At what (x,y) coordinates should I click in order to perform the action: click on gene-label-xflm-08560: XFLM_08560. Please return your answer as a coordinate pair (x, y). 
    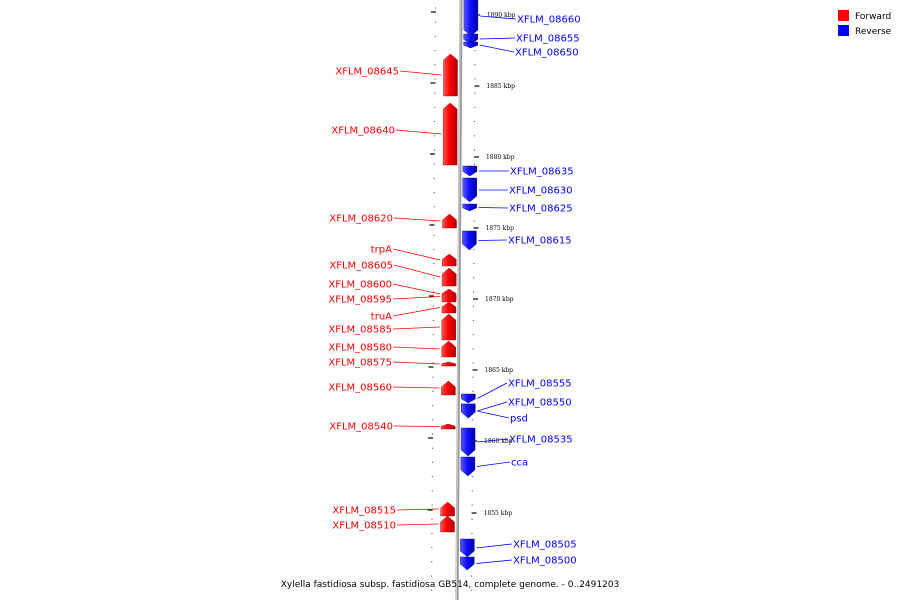
    Looking at the image, I should click on (360, 388).